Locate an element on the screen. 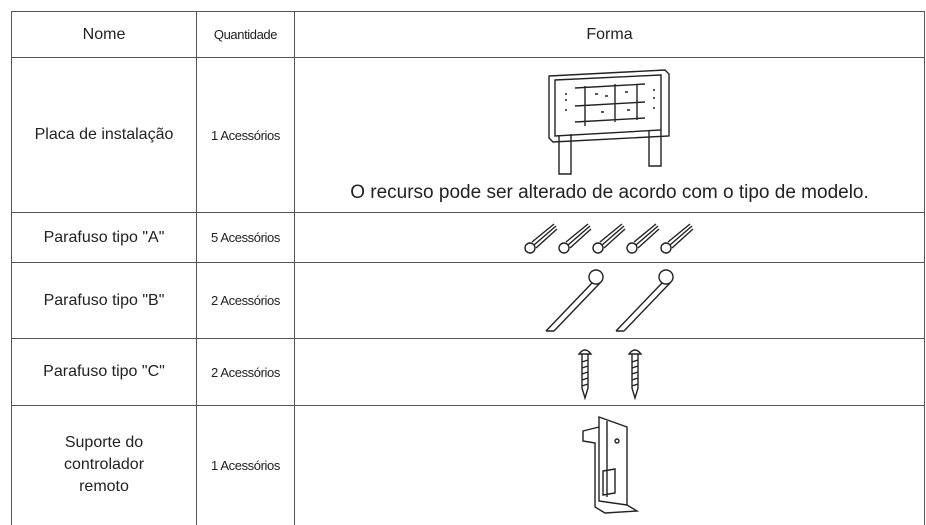 This screenshot has width=926, height=525. row: Parafuso tipo "C" 2 Acessórios is located at coordinates (468, 372).